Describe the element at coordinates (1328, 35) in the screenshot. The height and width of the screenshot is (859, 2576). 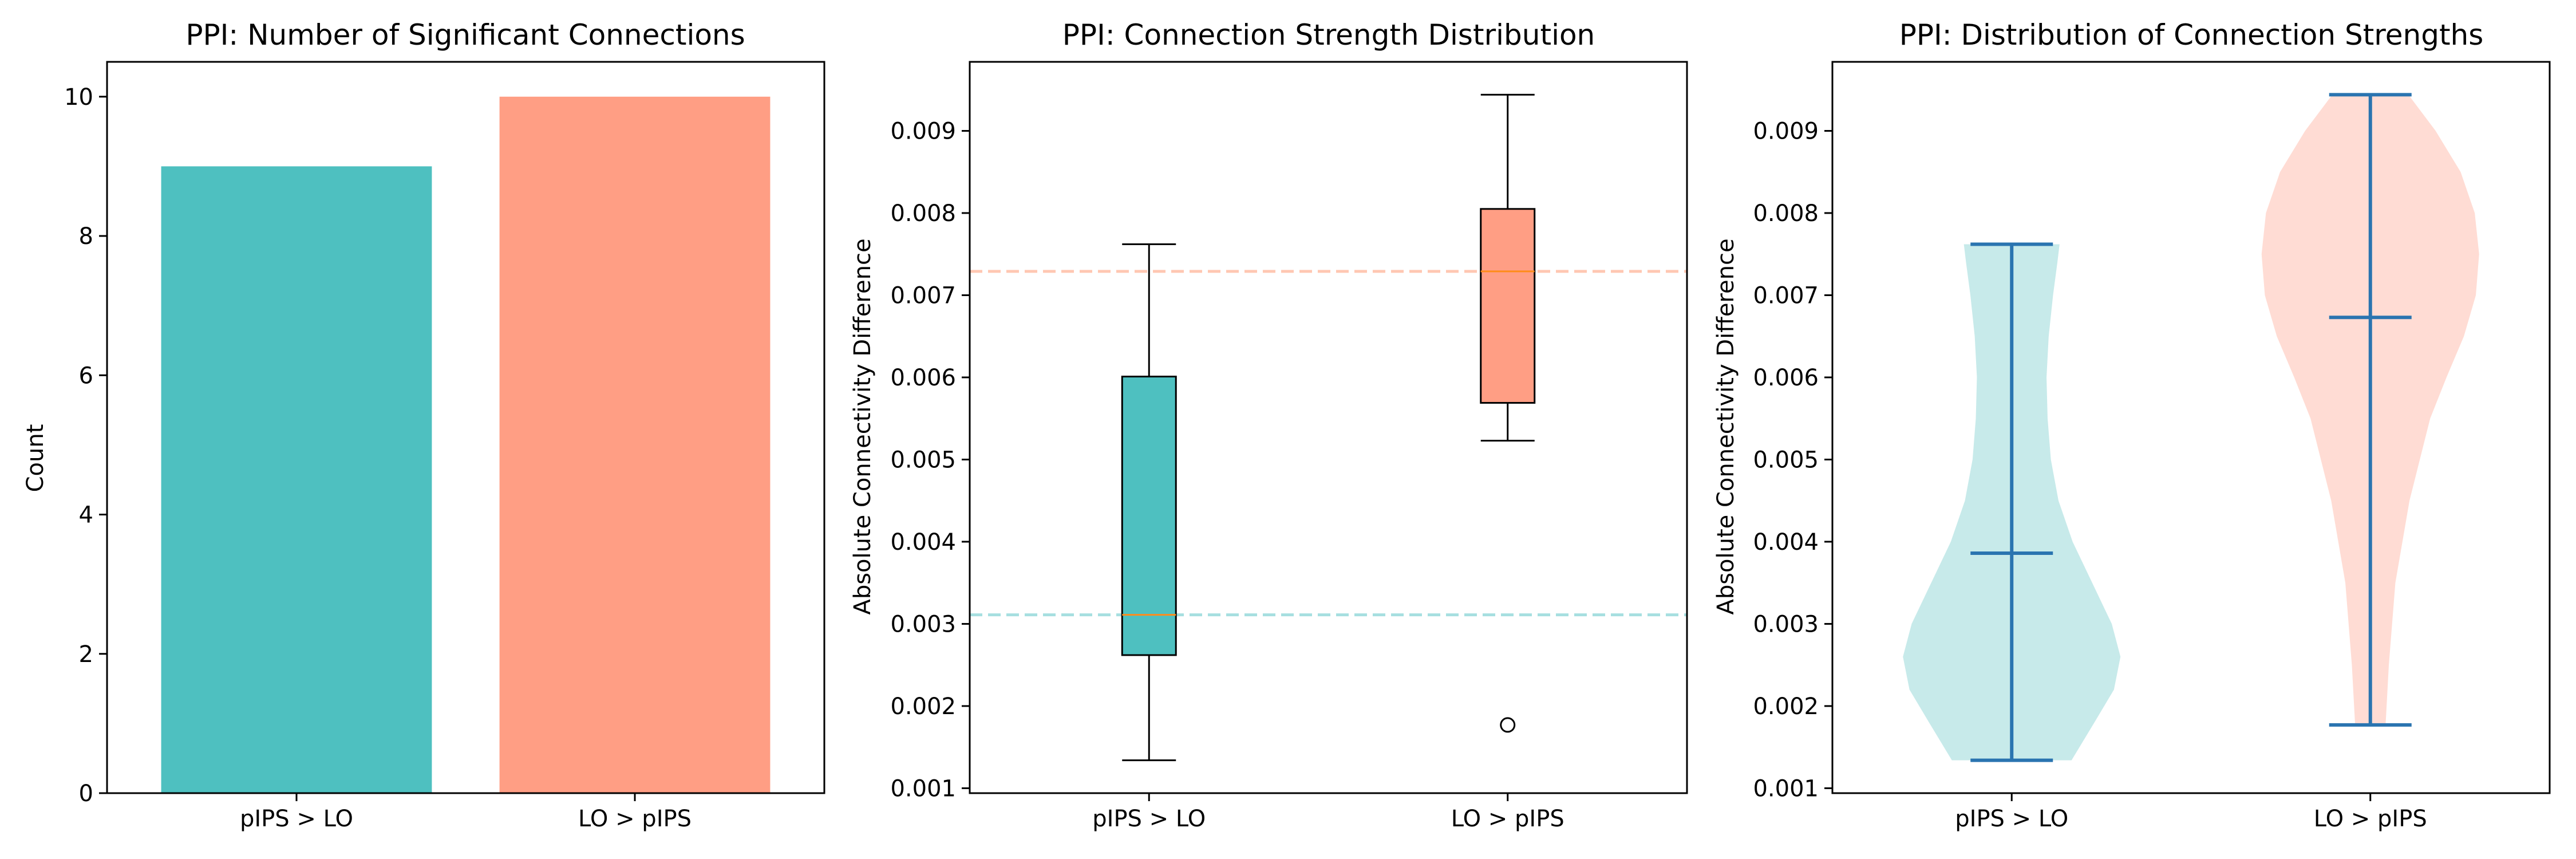
I see `chart-title: PPI: Connection Strength Distribution` at that location.